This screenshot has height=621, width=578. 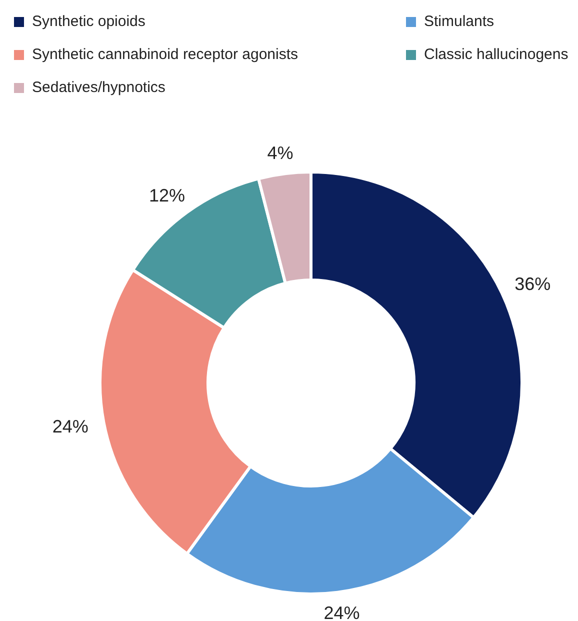 I want to click on data-label: 36%, so click(x=532, y=284).